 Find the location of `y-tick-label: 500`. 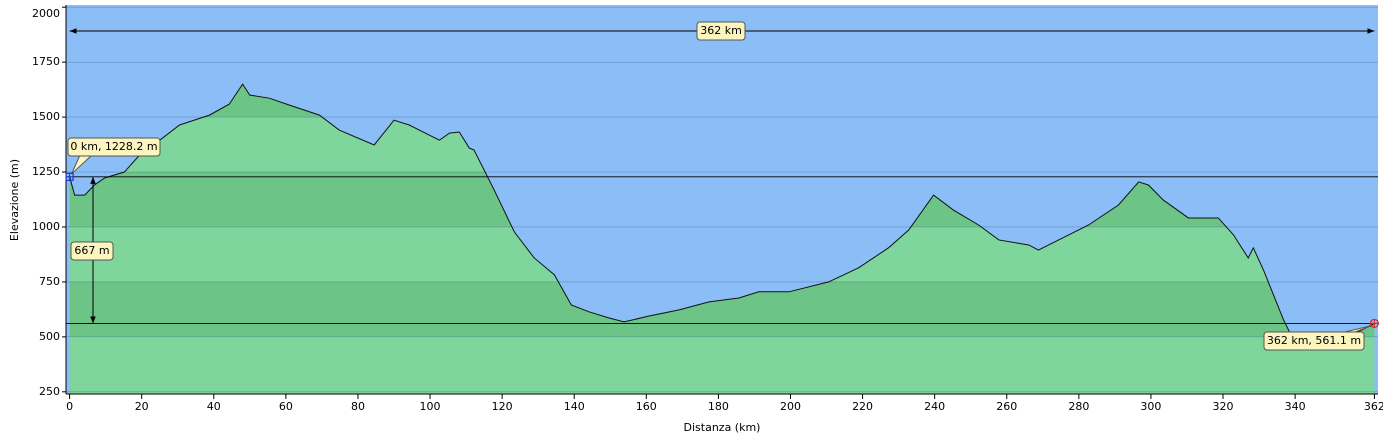

y-tick-label: 500 is located at coordinates (49, 336).